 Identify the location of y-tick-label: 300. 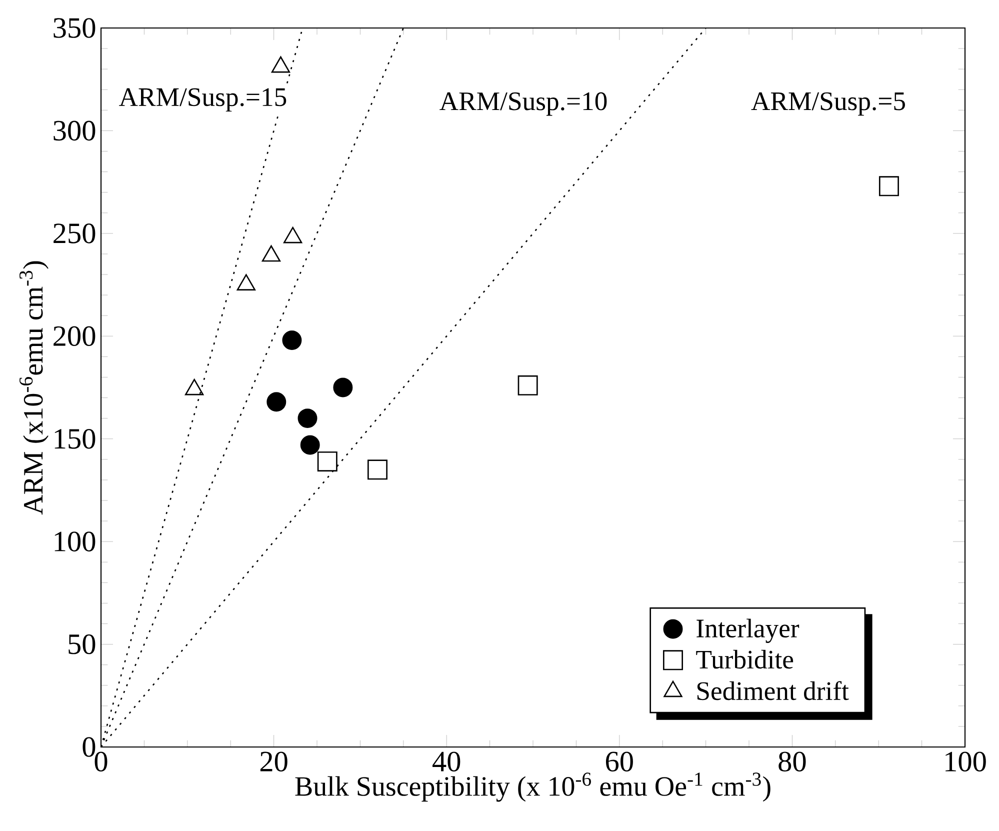
(75, 130).